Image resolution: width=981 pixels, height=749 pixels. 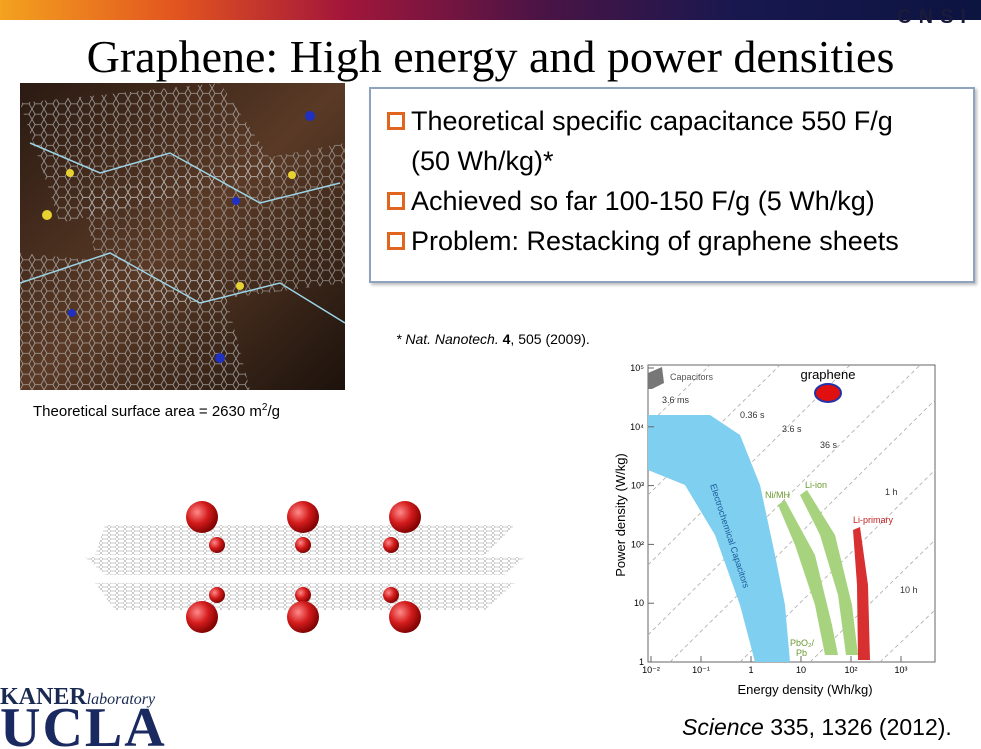 I want to click on kaner-logo: KANERlaboratory, so click(x=77, y=697).